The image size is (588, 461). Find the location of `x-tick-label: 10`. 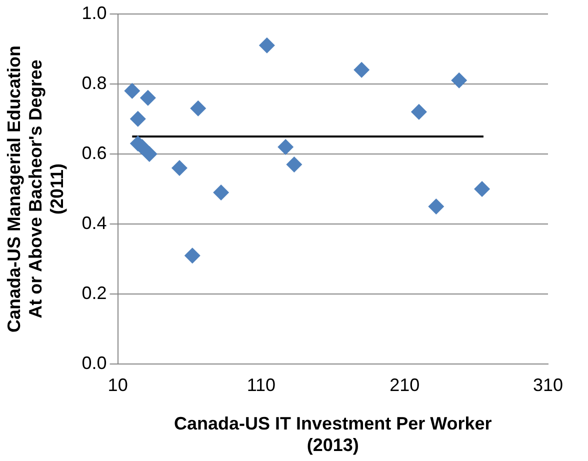

x-tick-label: 10 is located at coordinates (118, 384).